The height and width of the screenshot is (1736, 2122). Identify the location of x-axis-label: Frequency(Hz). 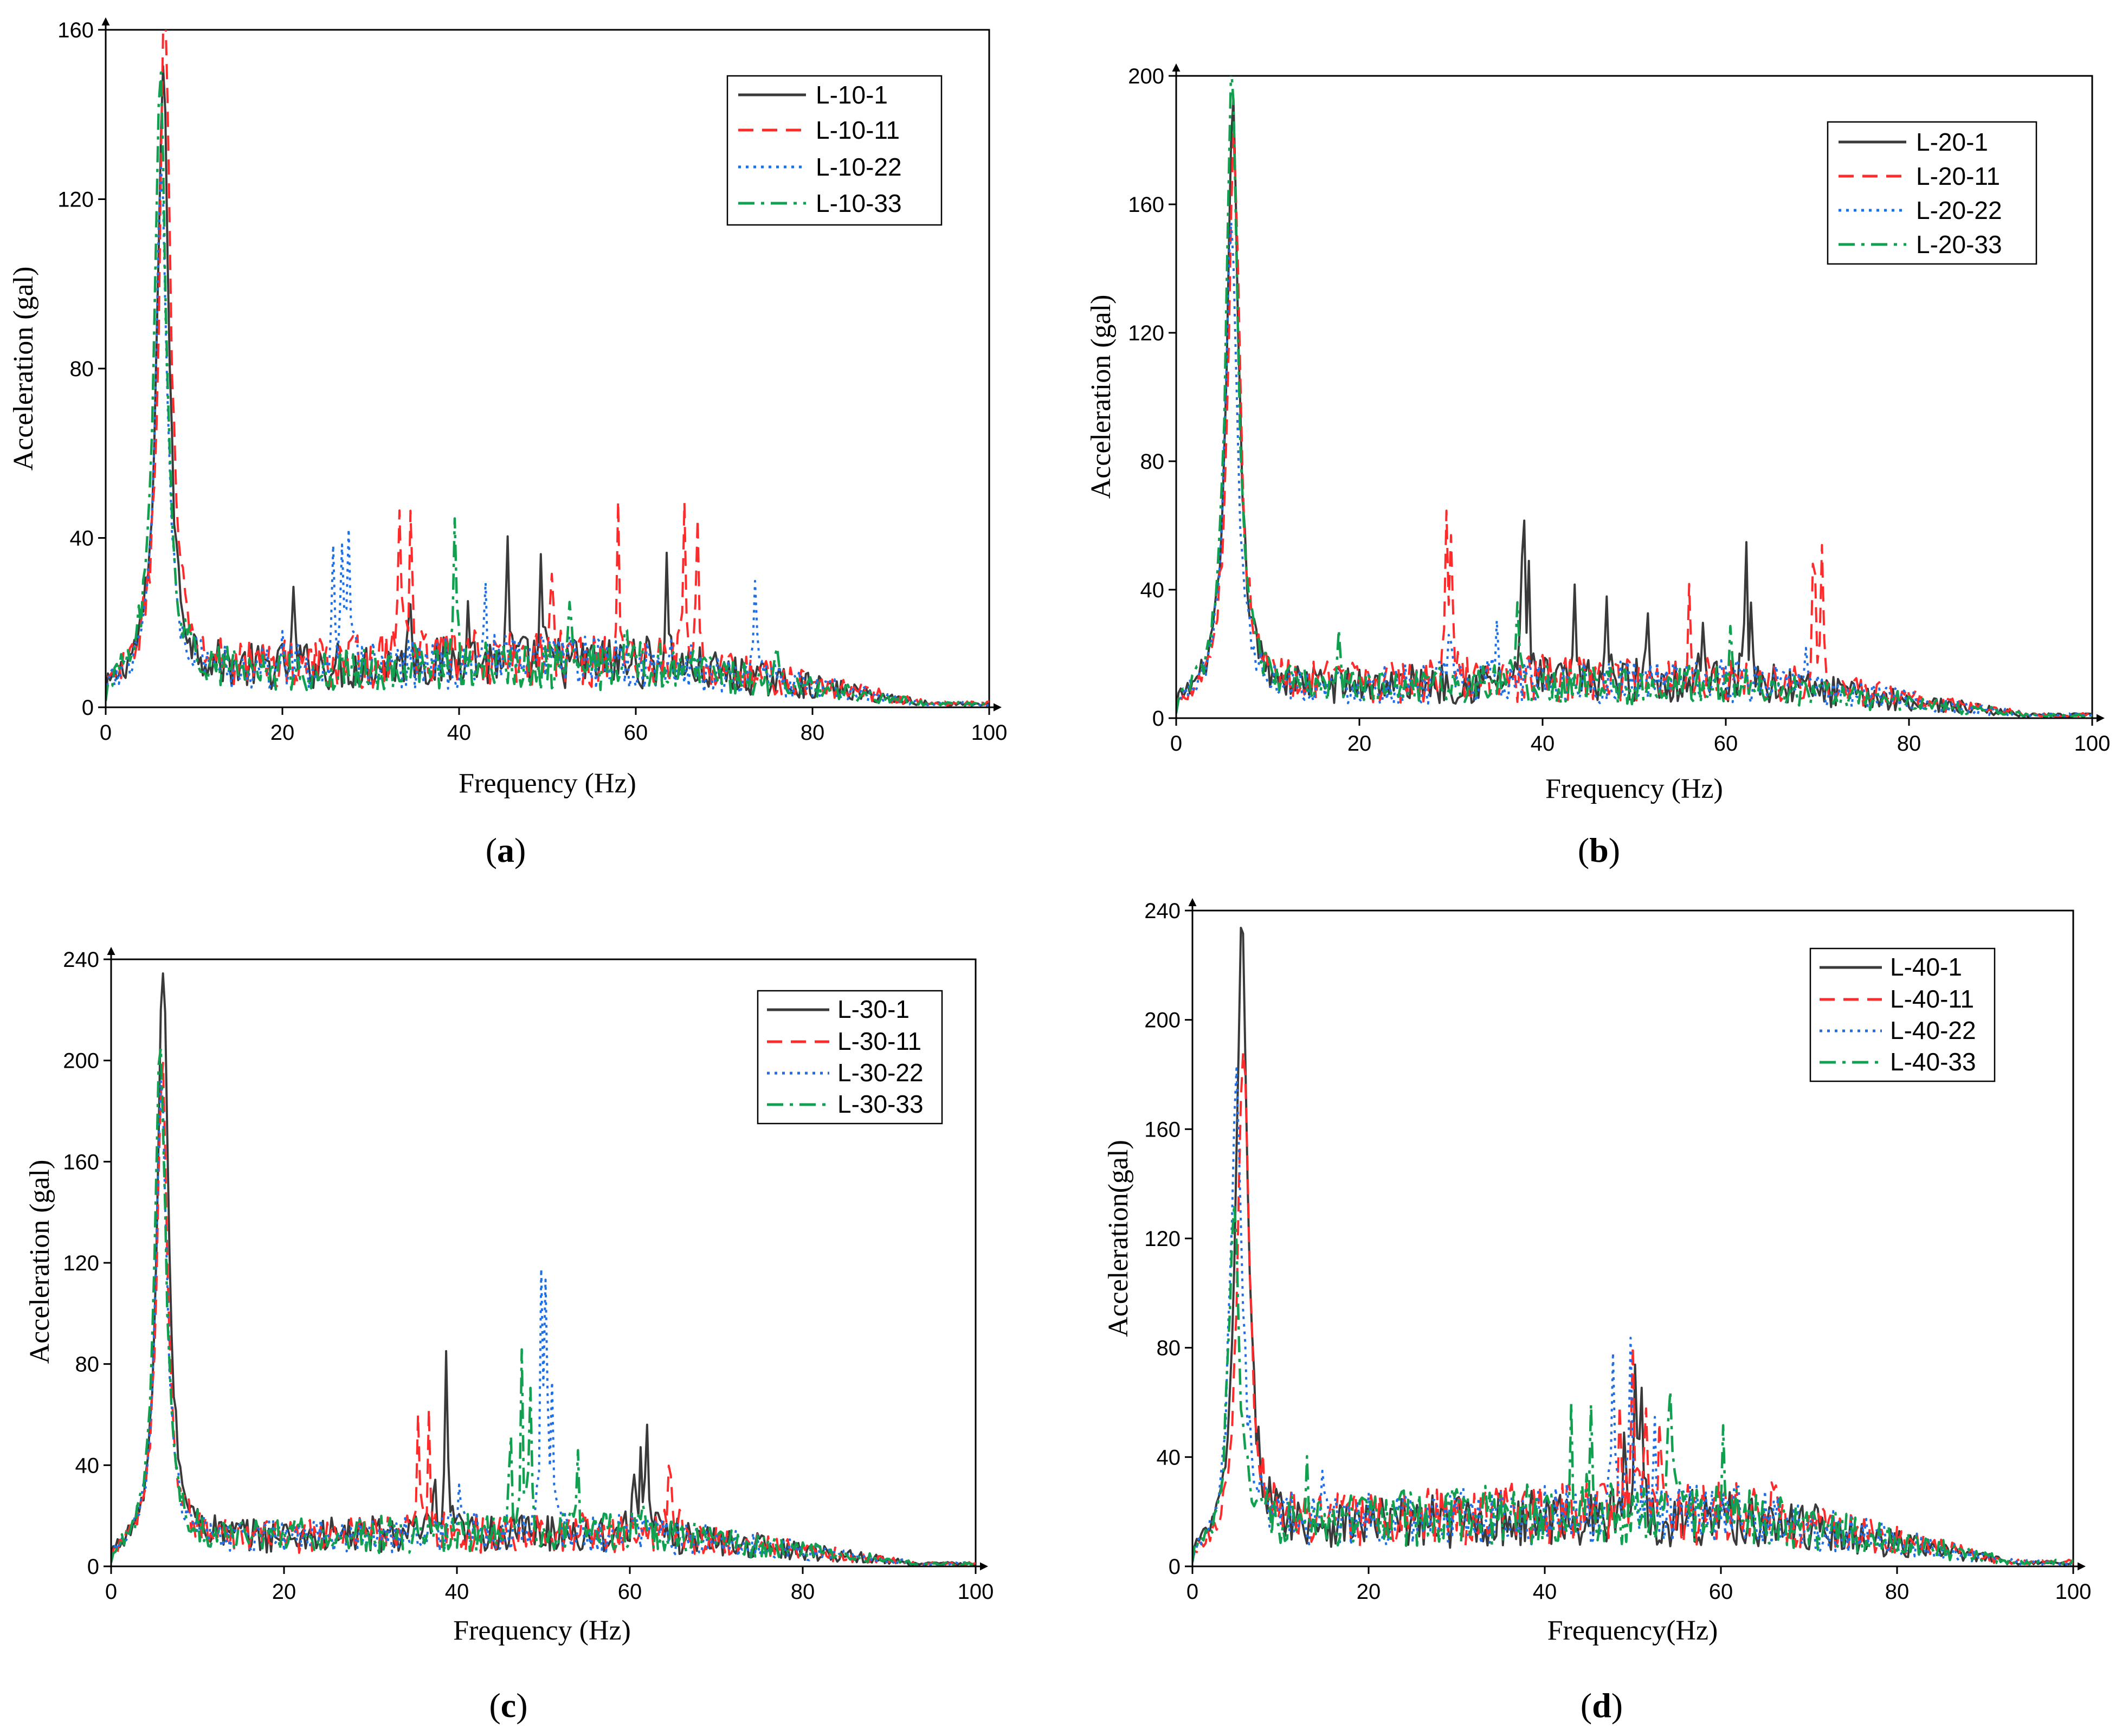
(1633, 1630).